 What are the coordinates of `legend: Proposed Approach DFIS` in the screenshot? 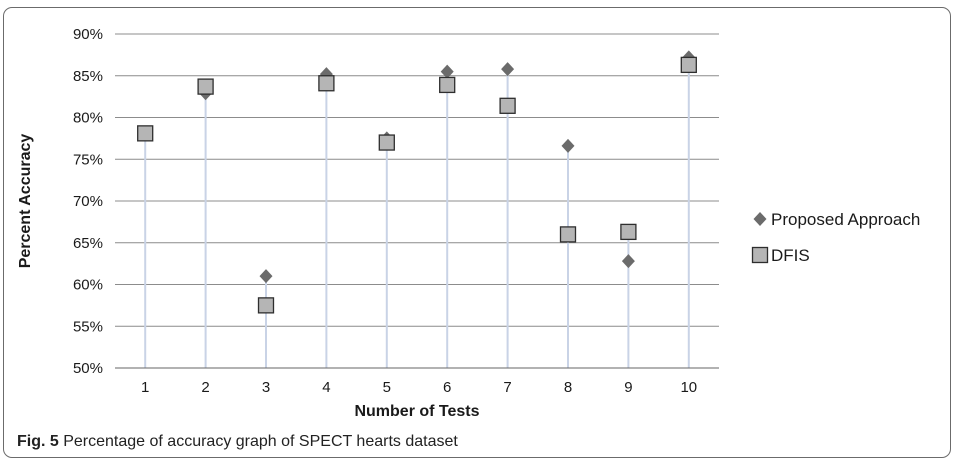 It's located at (835, 237).